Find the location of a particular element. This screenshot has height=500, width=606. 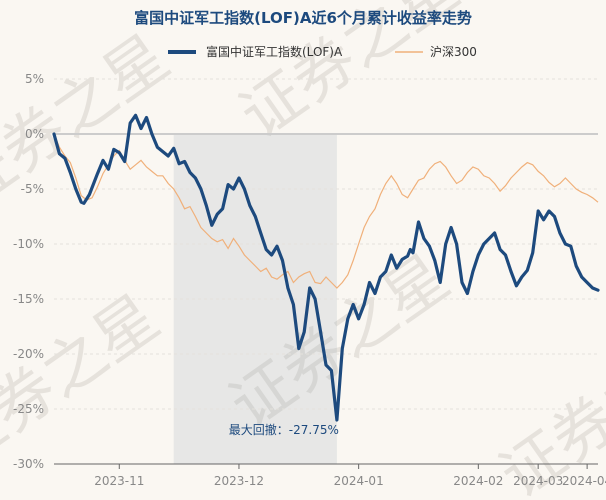

y-tick-label: 0% is located at coordinates (34, 134).